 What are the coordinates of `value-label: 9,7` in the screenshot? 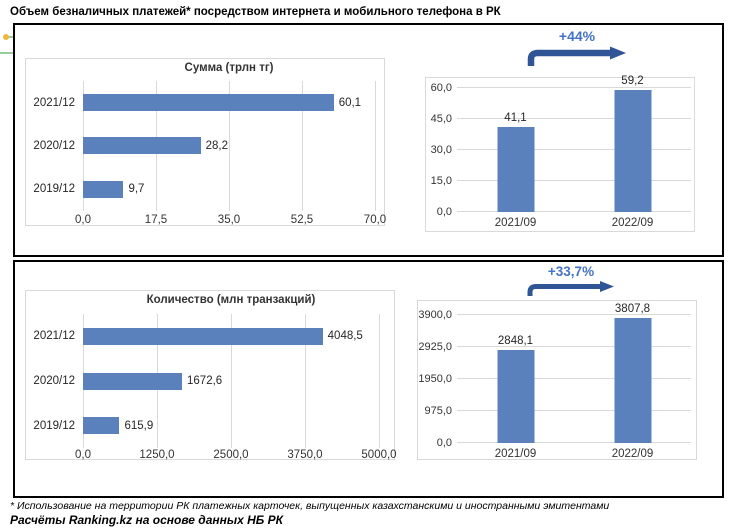 It's located at (136, 189).